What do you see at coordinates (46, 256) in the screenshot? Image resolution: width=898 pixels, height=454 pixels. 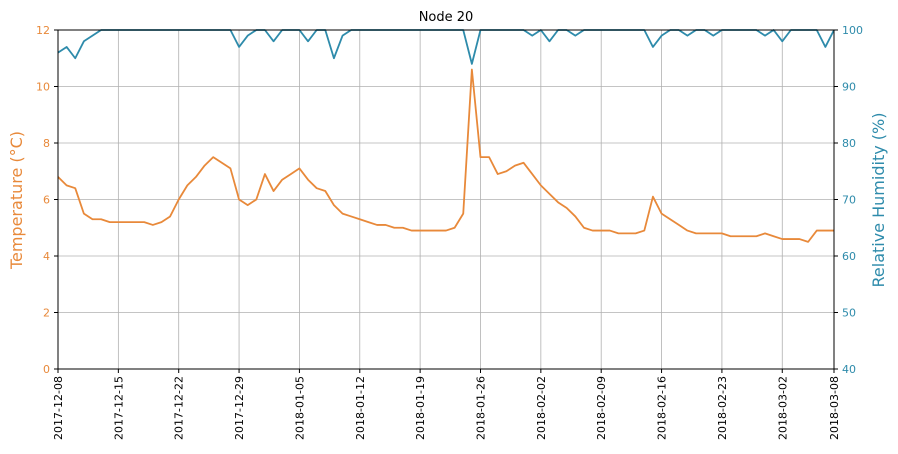 I see `y-tick-label: 4` at bounding box center [46, 256].